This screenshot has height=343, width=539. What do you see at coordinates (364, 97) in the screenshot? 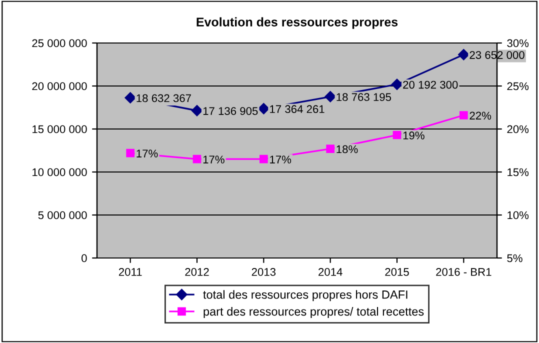
I see `data-label: 18 763 195` at bounding box center [364, 97].